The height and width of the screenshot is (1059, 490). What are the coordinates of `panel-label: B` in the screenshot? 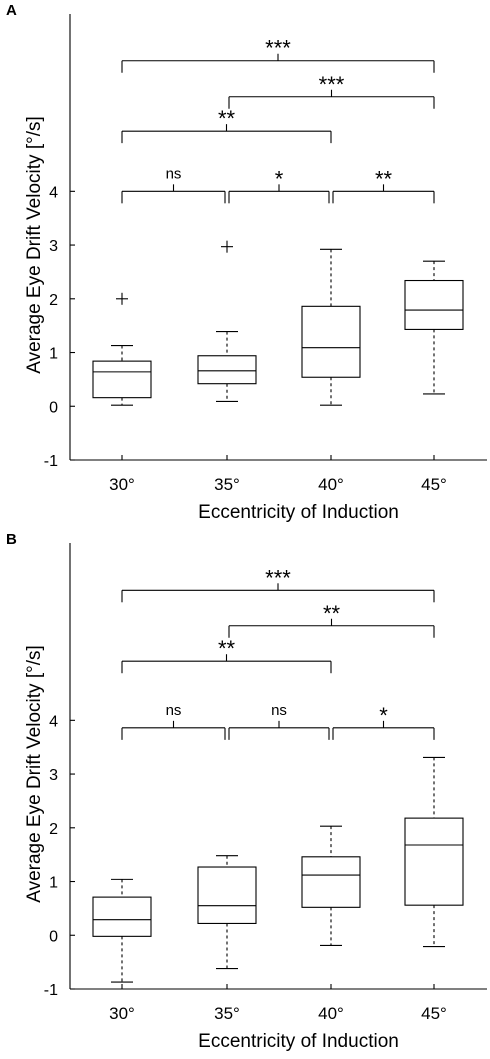 It's located at (11, 539).